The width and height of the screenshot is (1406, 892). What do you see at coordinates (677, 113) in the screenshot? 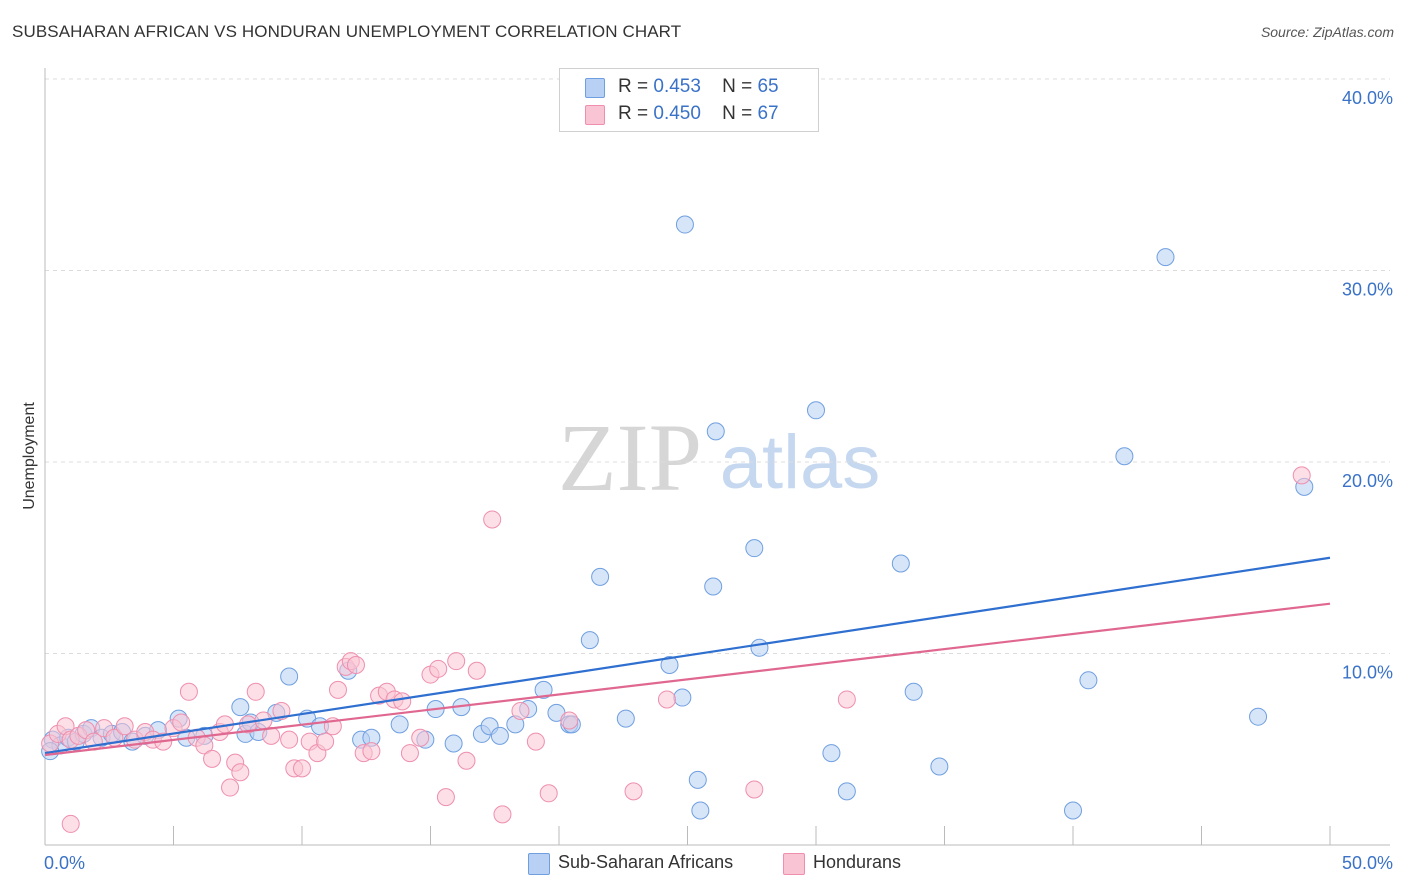
I see `legend-r-value: 0.450` at bounding box center [677, 113].